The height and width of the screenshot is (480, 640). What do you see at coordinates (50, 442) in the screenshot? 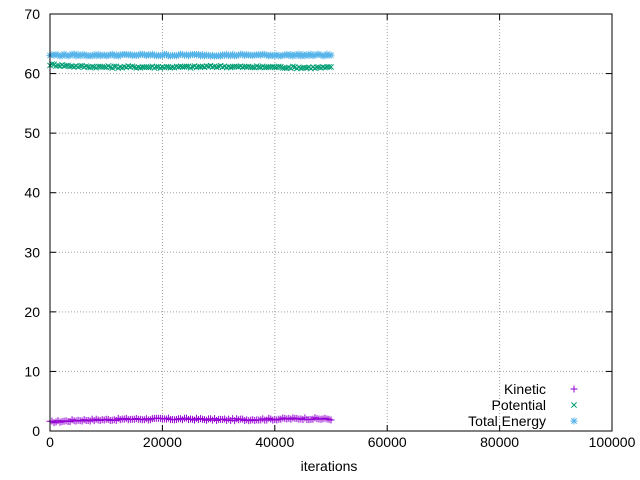
I see `x-tick-label: 0` at bounding box center [50, 442].